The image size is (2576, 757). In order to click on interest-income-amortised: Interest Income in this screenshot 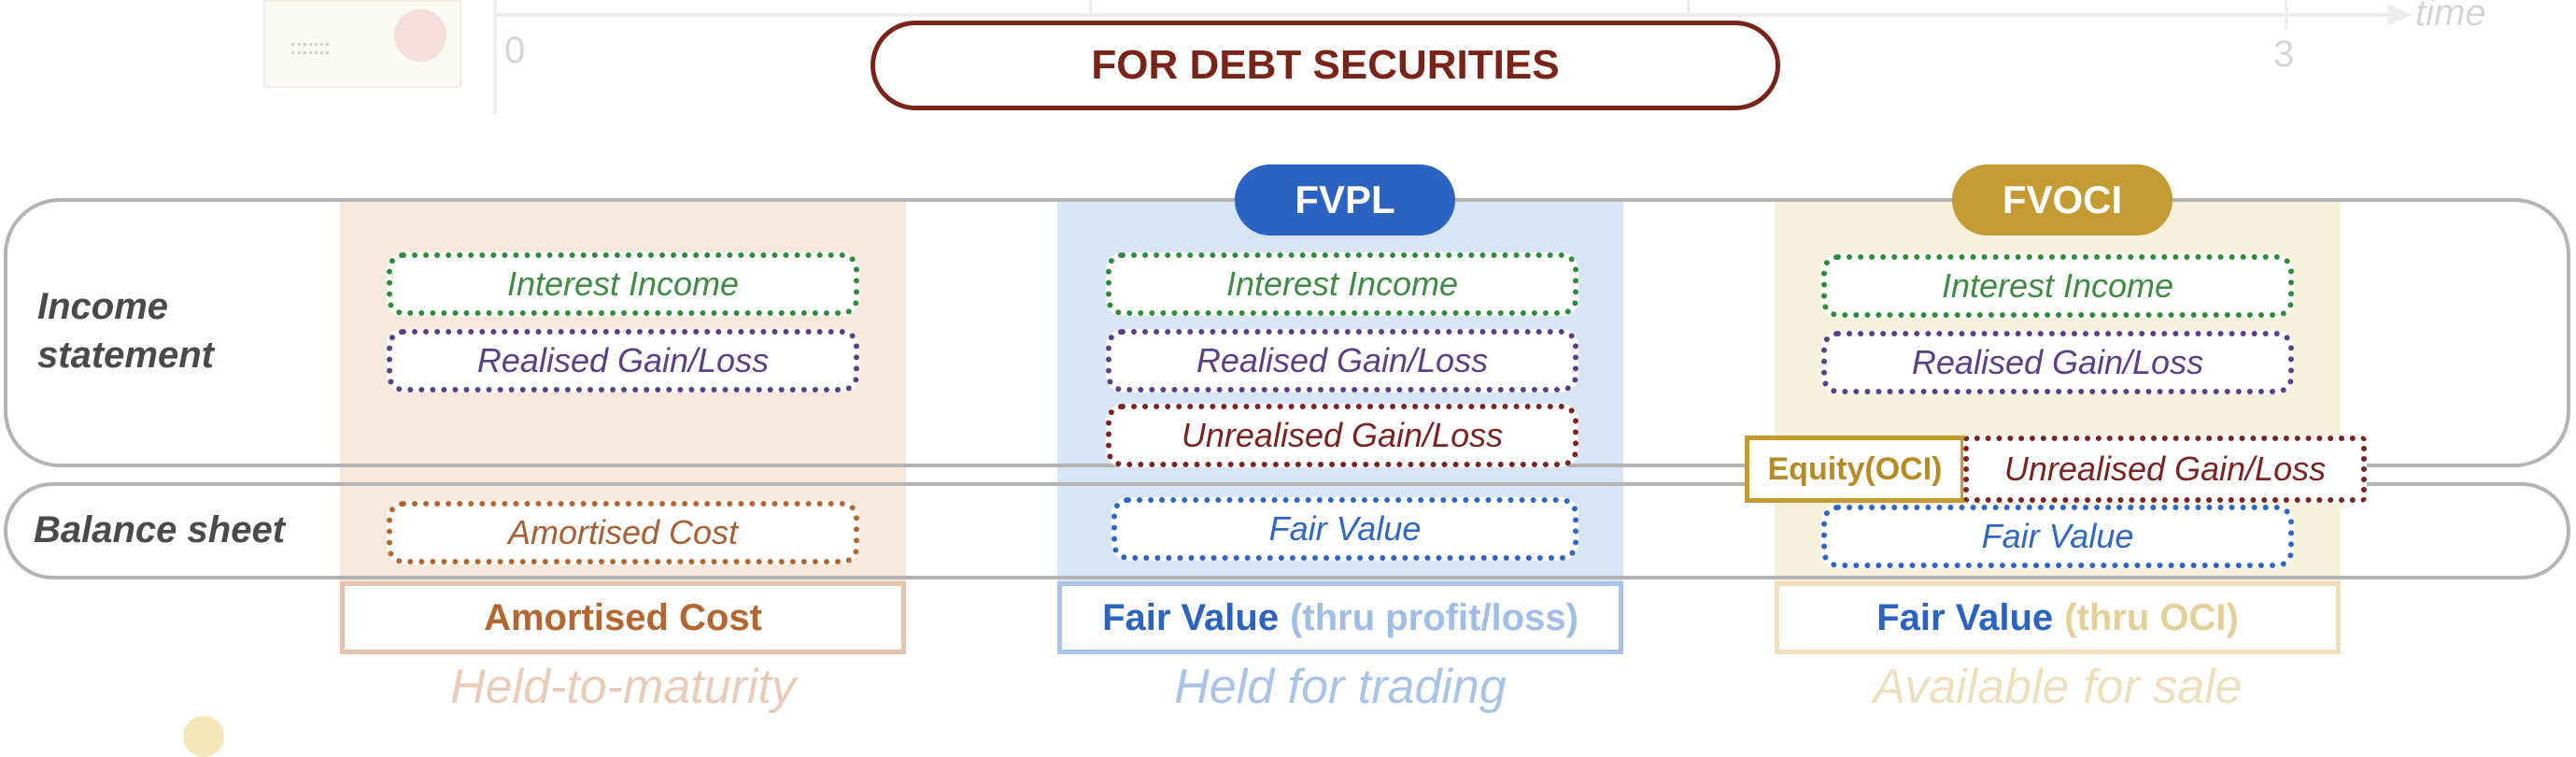, I will do `click(623, 284)`.